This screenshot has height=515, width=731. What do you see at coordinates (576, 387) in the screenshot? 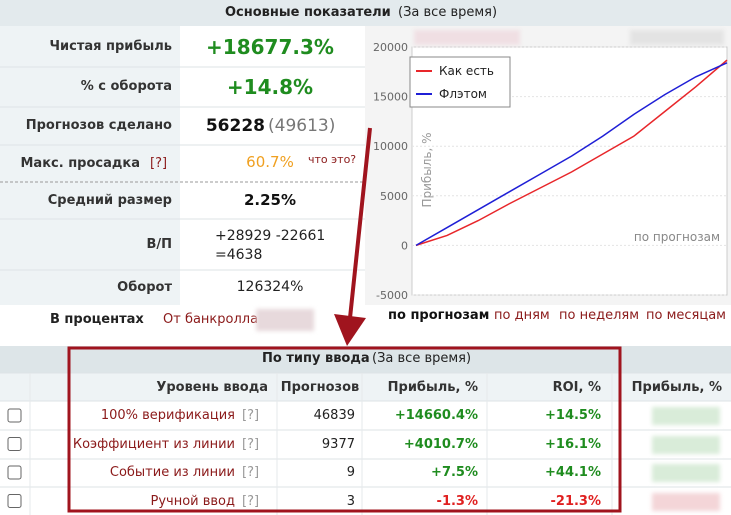
I see `column-header: ROI, %` at bounding box center [576, 387].